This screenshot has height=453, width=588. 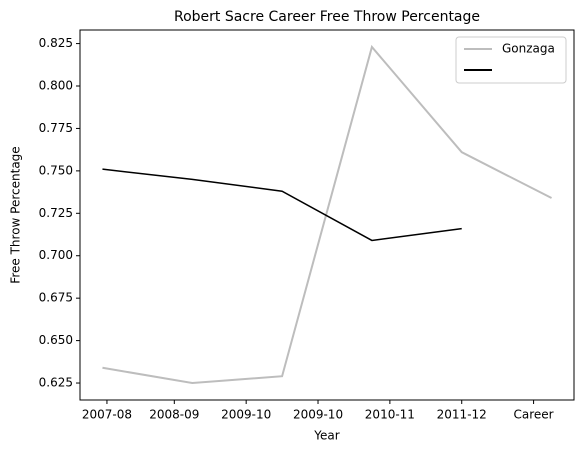 I want to click on x-tick-label: 2008-09, so click(x=174, y=415).